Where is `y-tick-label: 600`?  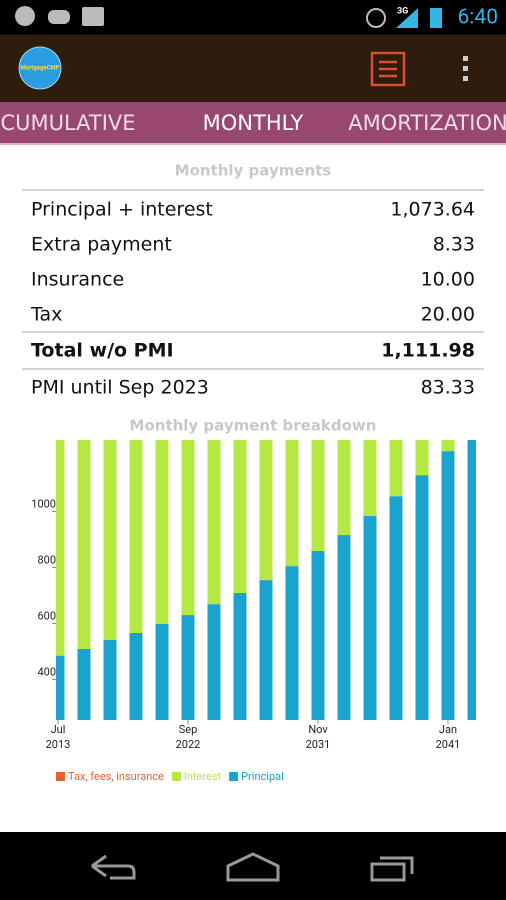
y-tick-label: 600 is located at coordinates (46, 615).